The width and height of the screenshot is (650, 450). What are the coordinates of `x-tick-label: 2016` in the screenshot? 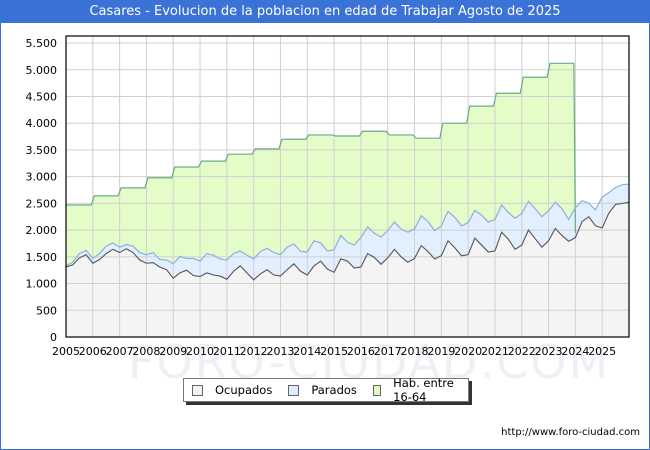 It's located at (361, 351).